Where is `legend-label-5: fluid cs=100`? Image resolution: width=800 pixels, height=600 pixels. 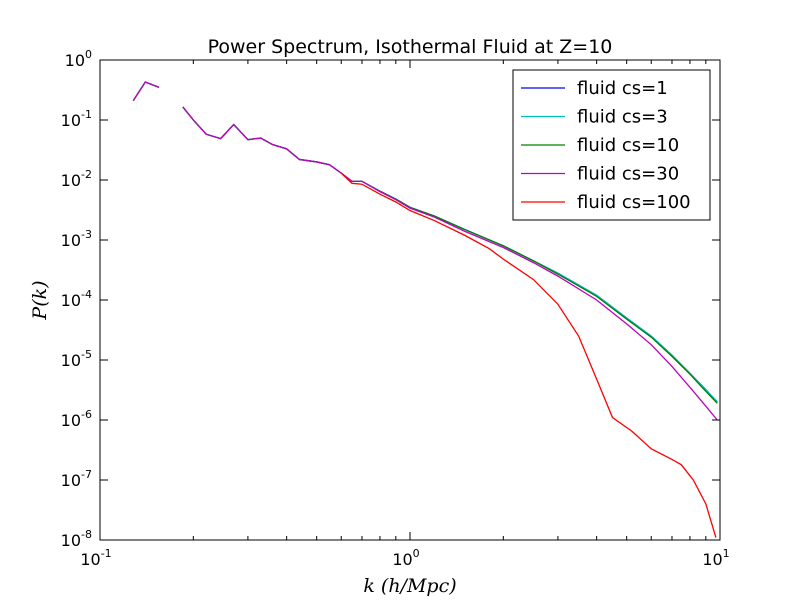 legend-label-5: fluid cs=100 is located at coordinates (634, 202).